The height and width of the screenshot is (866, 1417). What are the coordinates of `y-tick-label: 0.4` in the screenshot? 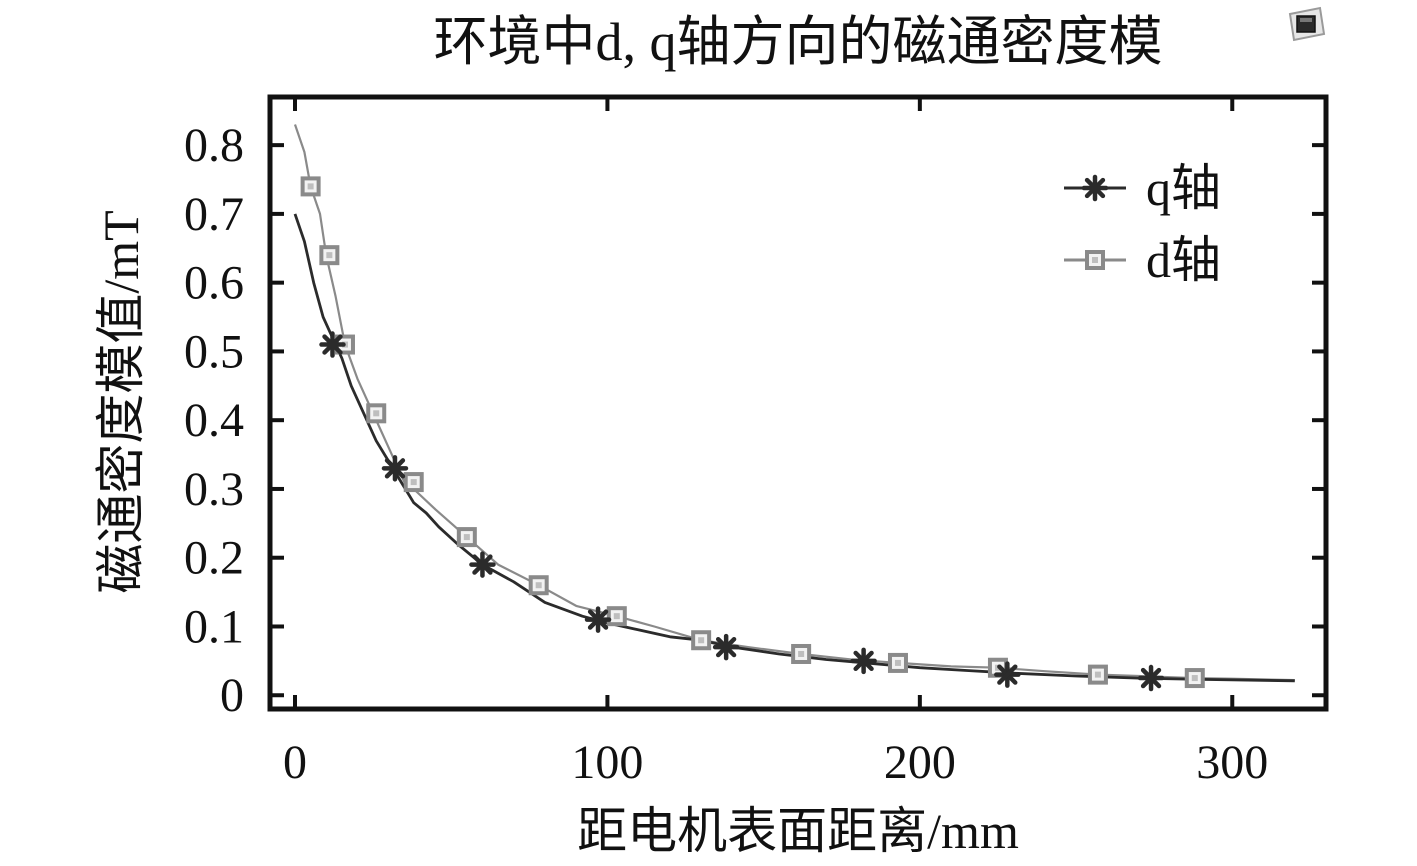 It's located at (214, 420).